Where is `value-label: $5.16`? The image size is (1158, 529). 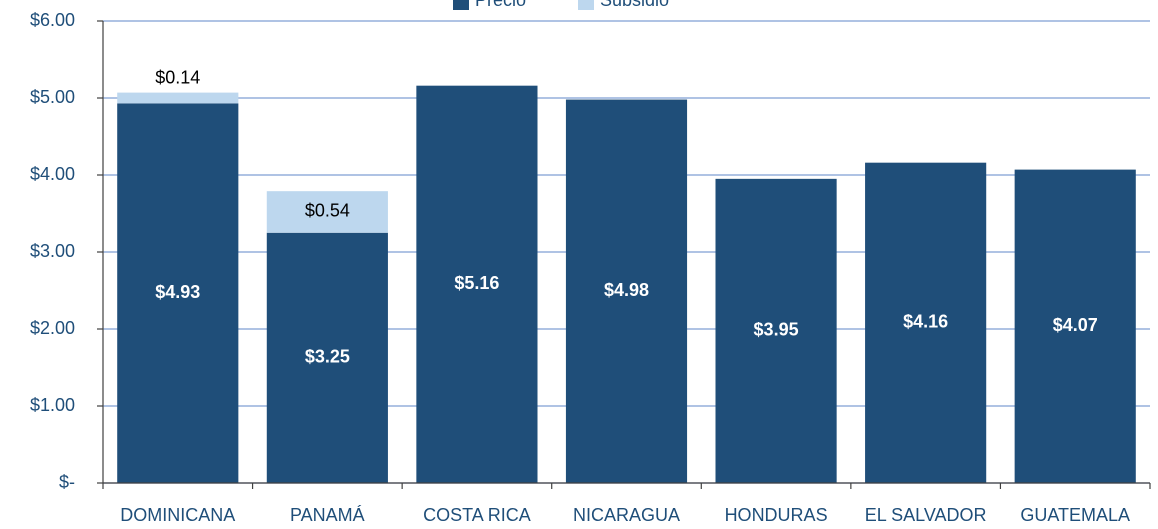
value-label: $5.16 is located at coordinates (476, 283).